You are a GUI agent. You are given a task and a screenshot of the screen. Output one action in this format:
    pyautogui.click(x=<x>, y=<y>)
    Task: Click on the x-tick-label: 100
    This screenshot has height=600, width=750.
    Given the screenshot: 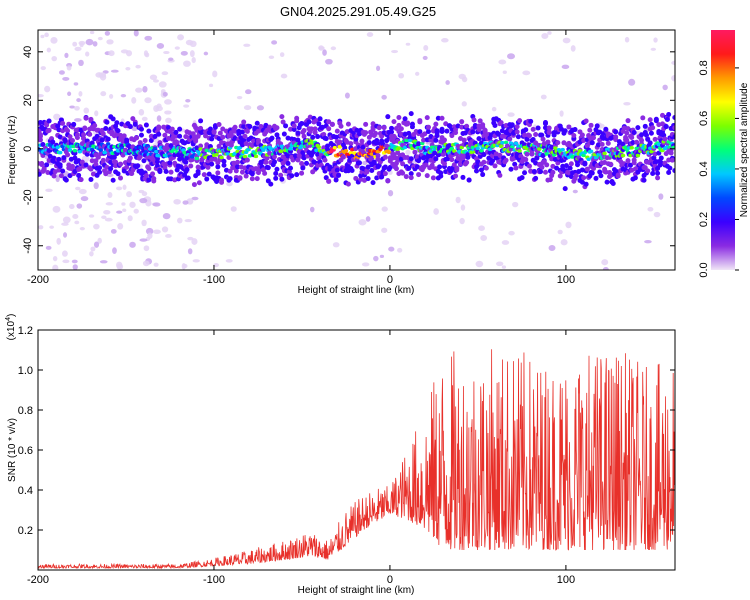 What is the action you would take?
    pyautogui.click(x=566, y=280)
    